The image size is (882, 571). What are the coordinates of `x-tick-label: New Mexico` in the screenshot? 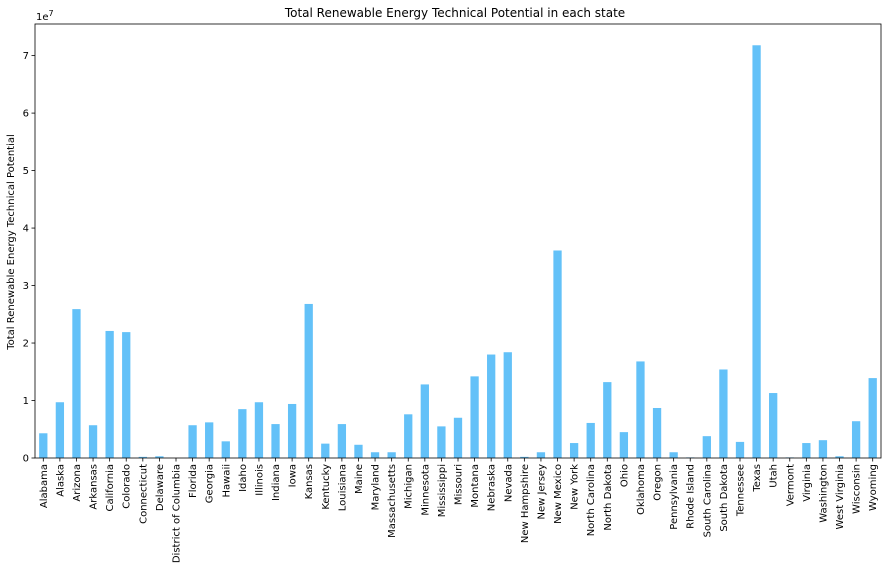 It's located at (558, 494).